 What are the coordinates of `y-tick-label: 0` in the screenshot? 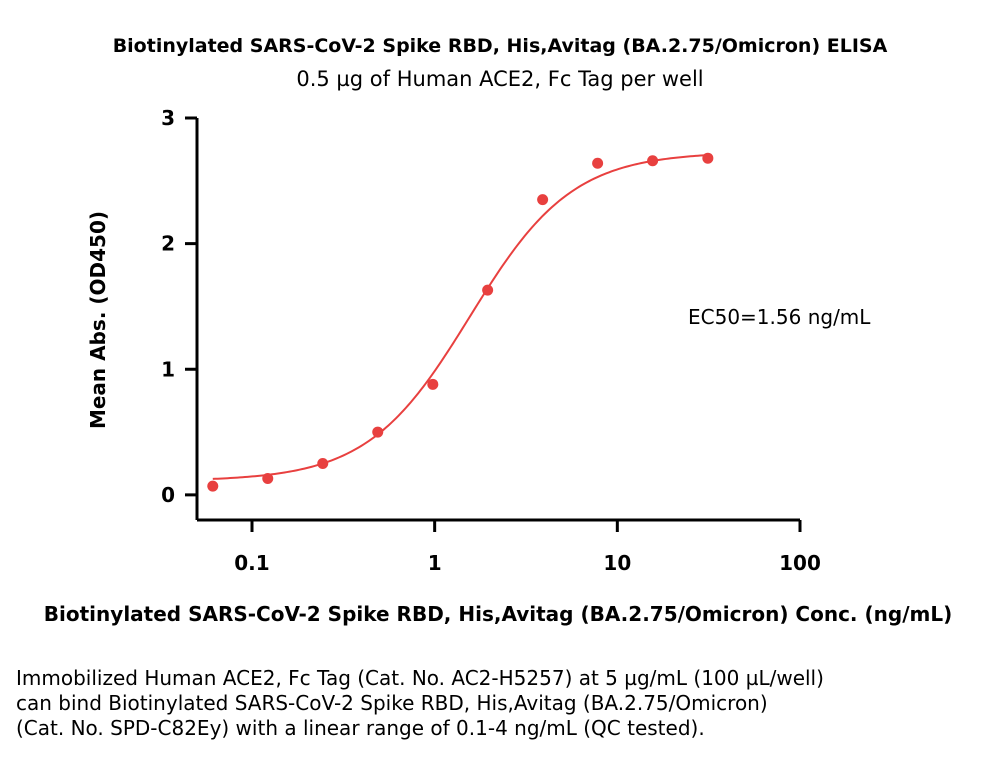 It's located at (168, 495).